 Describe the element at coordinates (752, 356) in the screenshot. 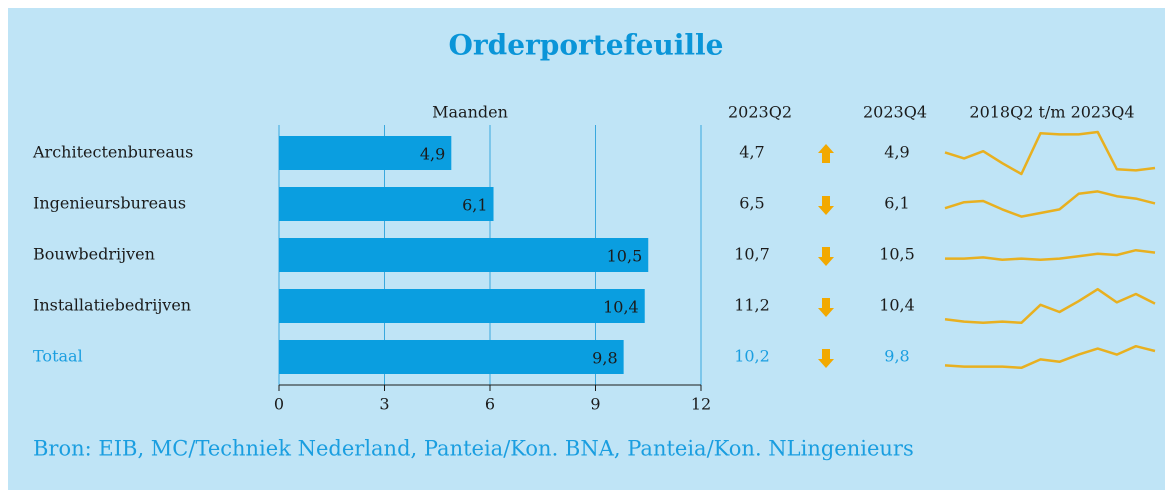

I see `q2-value: 10,2` at that location.